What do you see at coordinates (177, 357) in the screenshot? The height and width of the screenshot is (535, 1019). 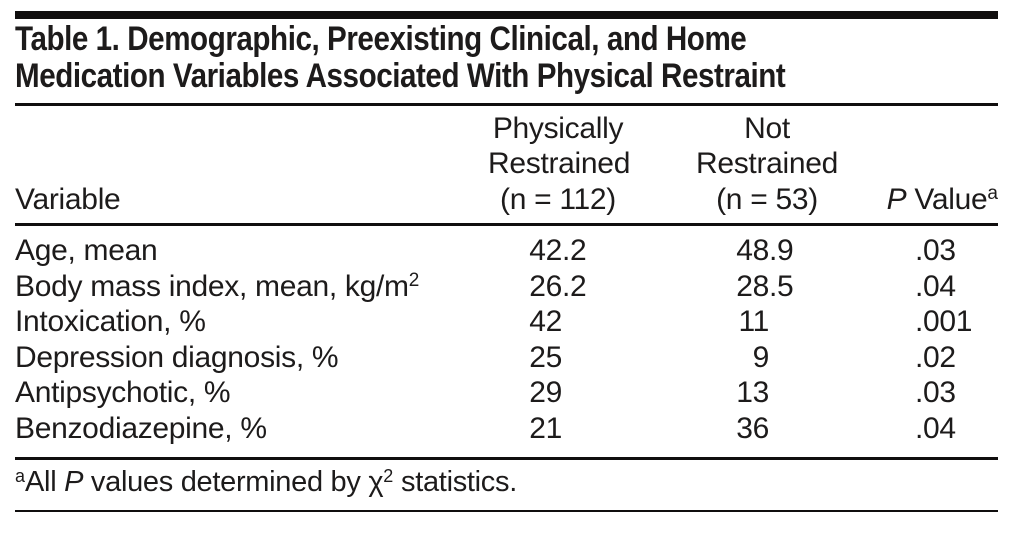 I see `row-label: Depression diagnosis, %` at bounding box center [177, 357].